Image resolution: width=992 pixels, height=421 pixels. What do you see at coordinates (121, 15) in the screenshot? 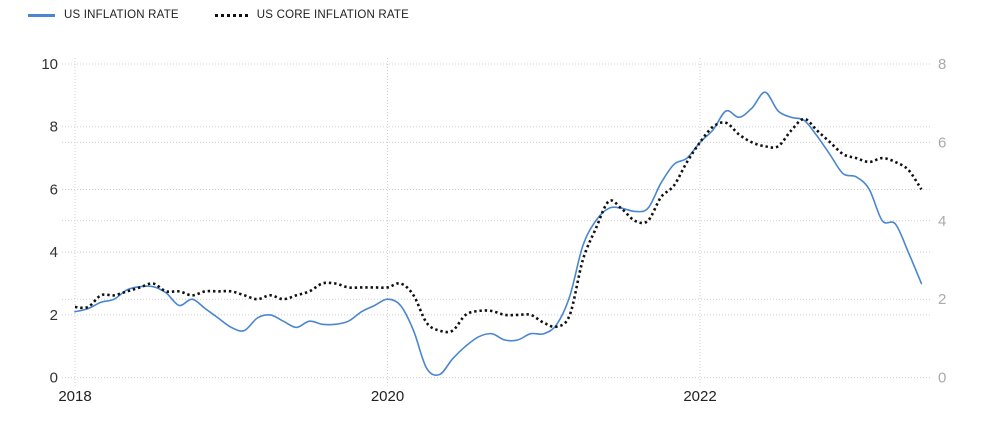
I see `legend-label-us-inflation-rate: US INFLATION RATE` at bounding box center [121, 15].